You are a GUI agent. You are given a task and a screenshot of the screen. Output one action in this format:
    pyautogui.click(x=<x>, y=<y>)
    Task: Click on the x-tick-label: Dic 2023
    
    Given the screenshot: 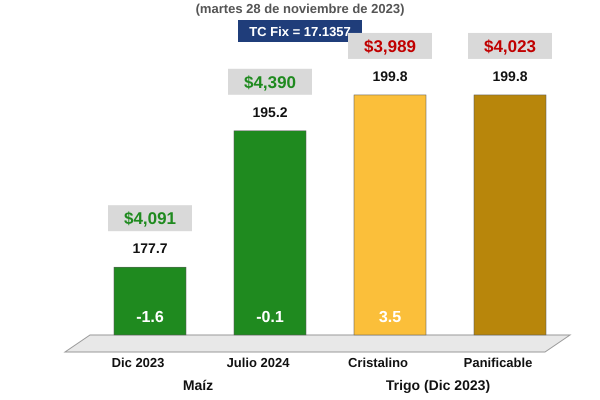 What is the action you would take?
    pyautogui.click(x=138, y=362)
    